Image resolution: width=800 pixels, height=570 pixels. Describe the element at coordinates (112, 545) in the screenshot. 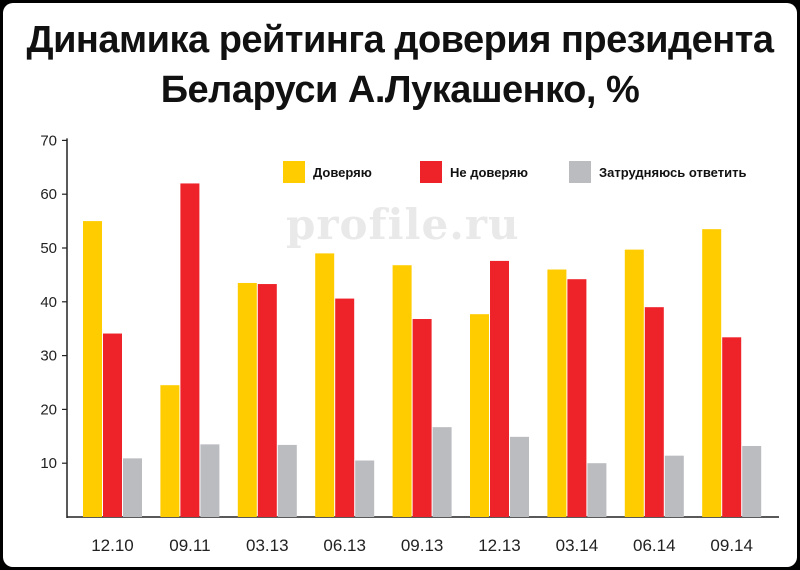

I see `x-tick-label: 12.10` at that location.